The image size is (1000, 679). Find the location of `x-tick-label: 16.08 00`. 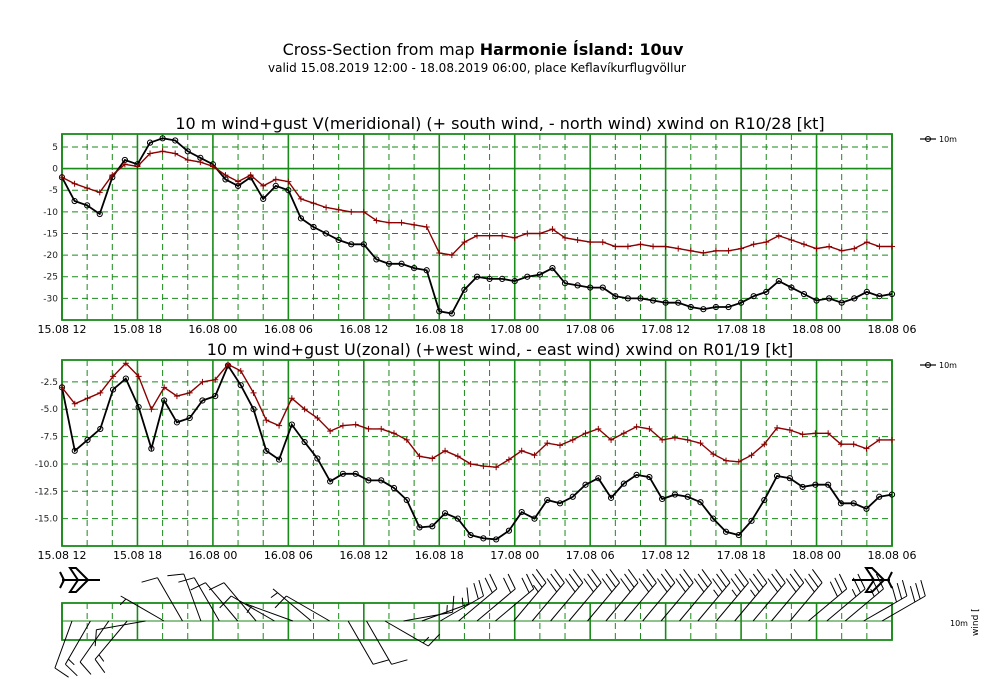

x-tick-label: 16.08 00 is located at coordinates (212, 555).